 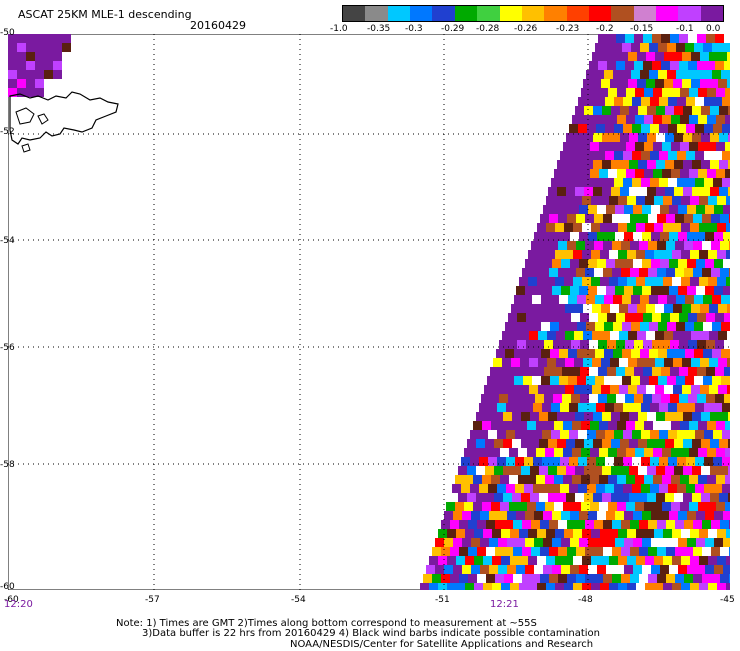 I want to click on lon-label-57: -57, so click(x=152, y=600).